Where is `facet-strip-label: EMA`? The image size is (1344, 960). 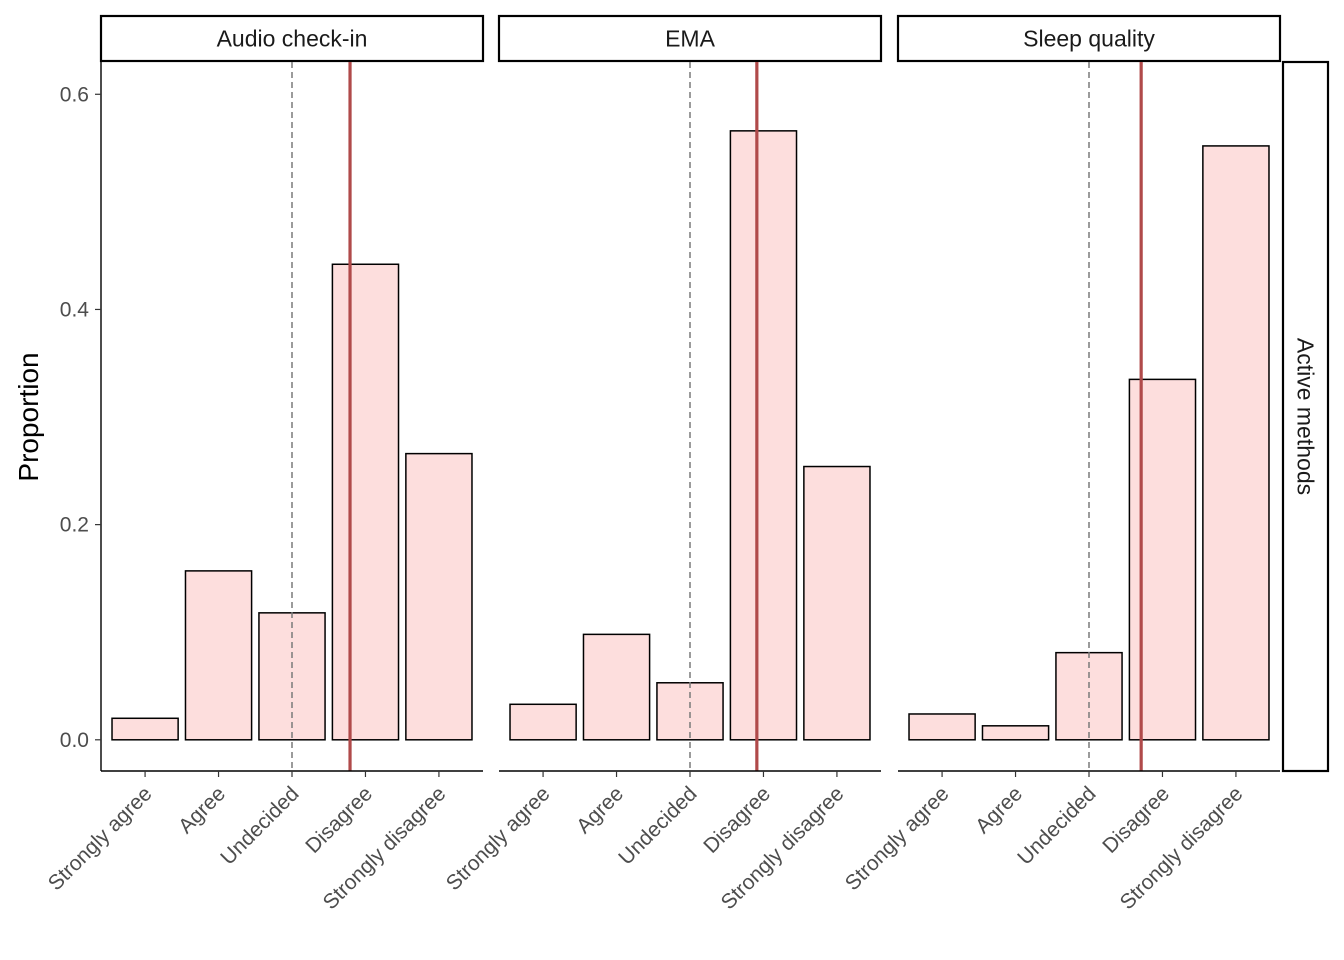
facet-strip-label: EMA is located at coordinates (690, 39).